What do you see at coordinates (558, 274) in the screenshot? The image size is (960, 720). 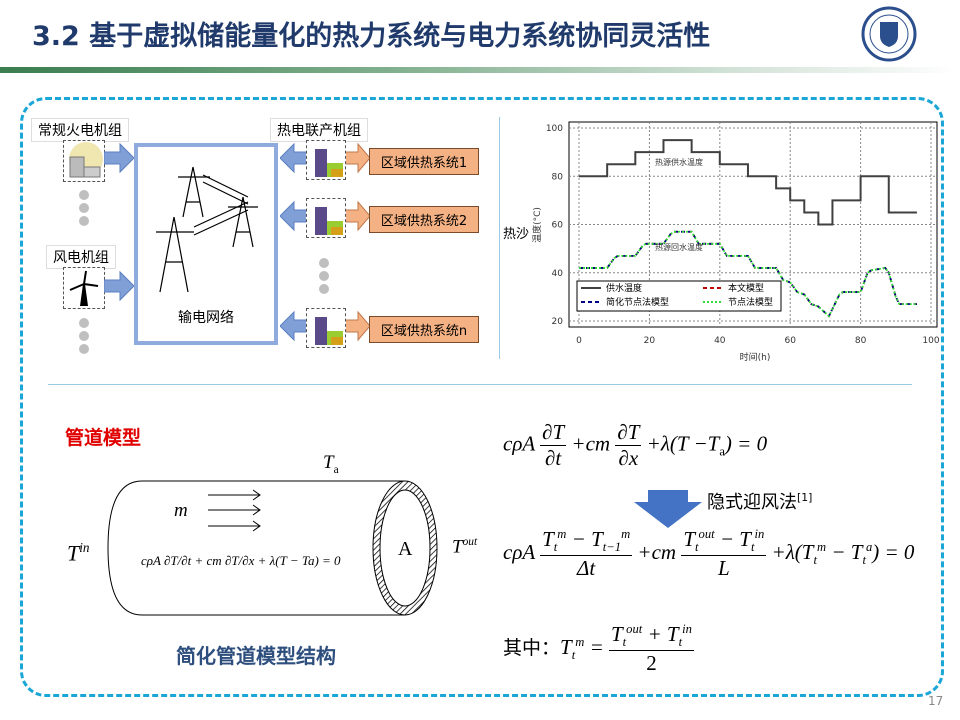 I see `y-tick-label: 40` at bounding box center [558, 274].